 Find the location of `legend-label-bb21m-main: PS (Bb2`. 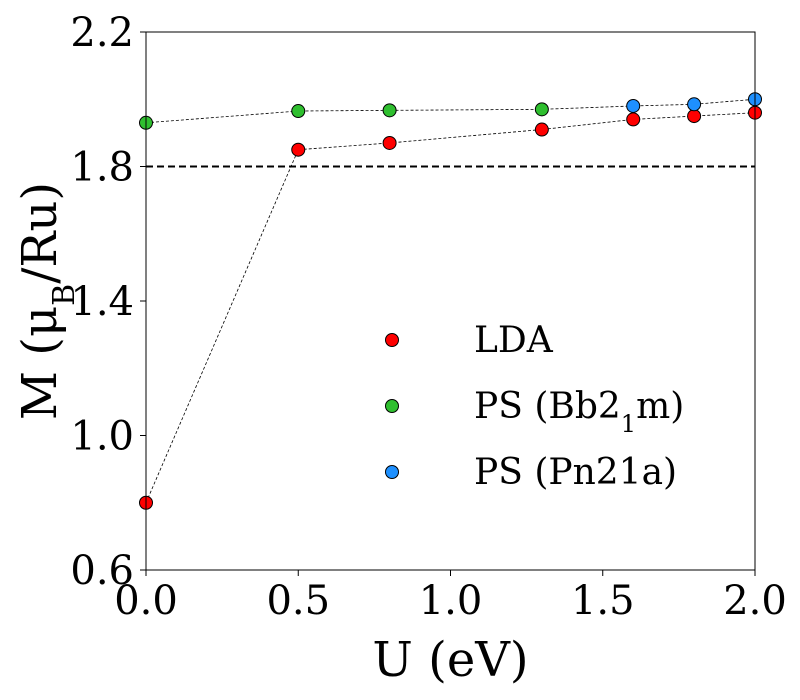

legend-label-bb21m-main: PS (Bb2 is located at coordinates (547, 406).